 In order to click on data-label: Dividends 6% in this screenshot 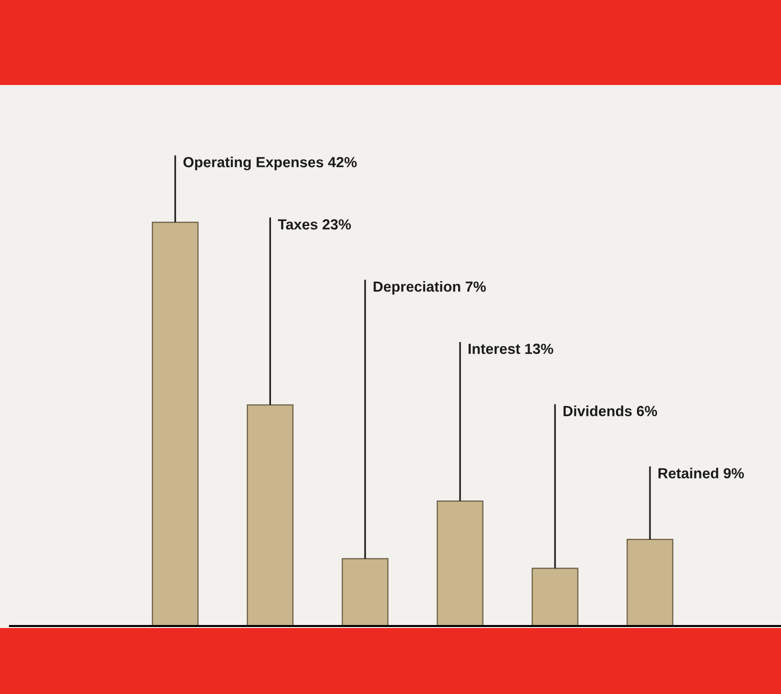, I will do `click(611, 411)`.